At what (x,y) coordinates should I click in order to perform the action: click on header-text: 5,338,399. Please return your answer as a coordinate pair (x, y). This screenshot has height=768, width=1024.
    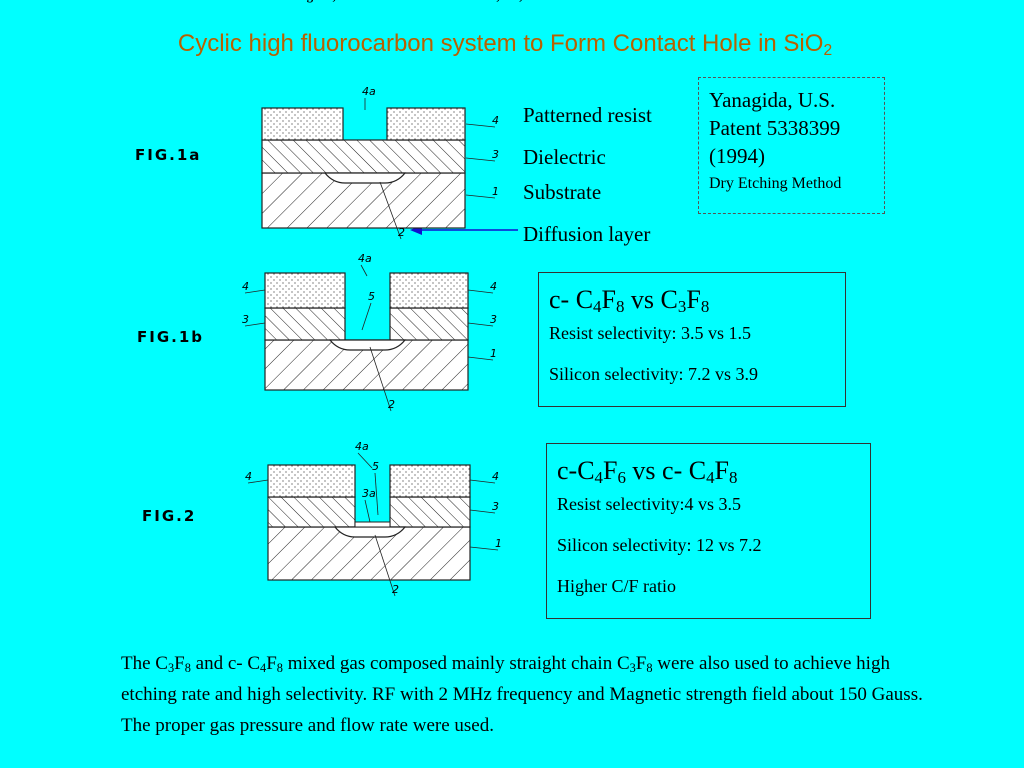
    Looking at the image, I should click on (516, 2).